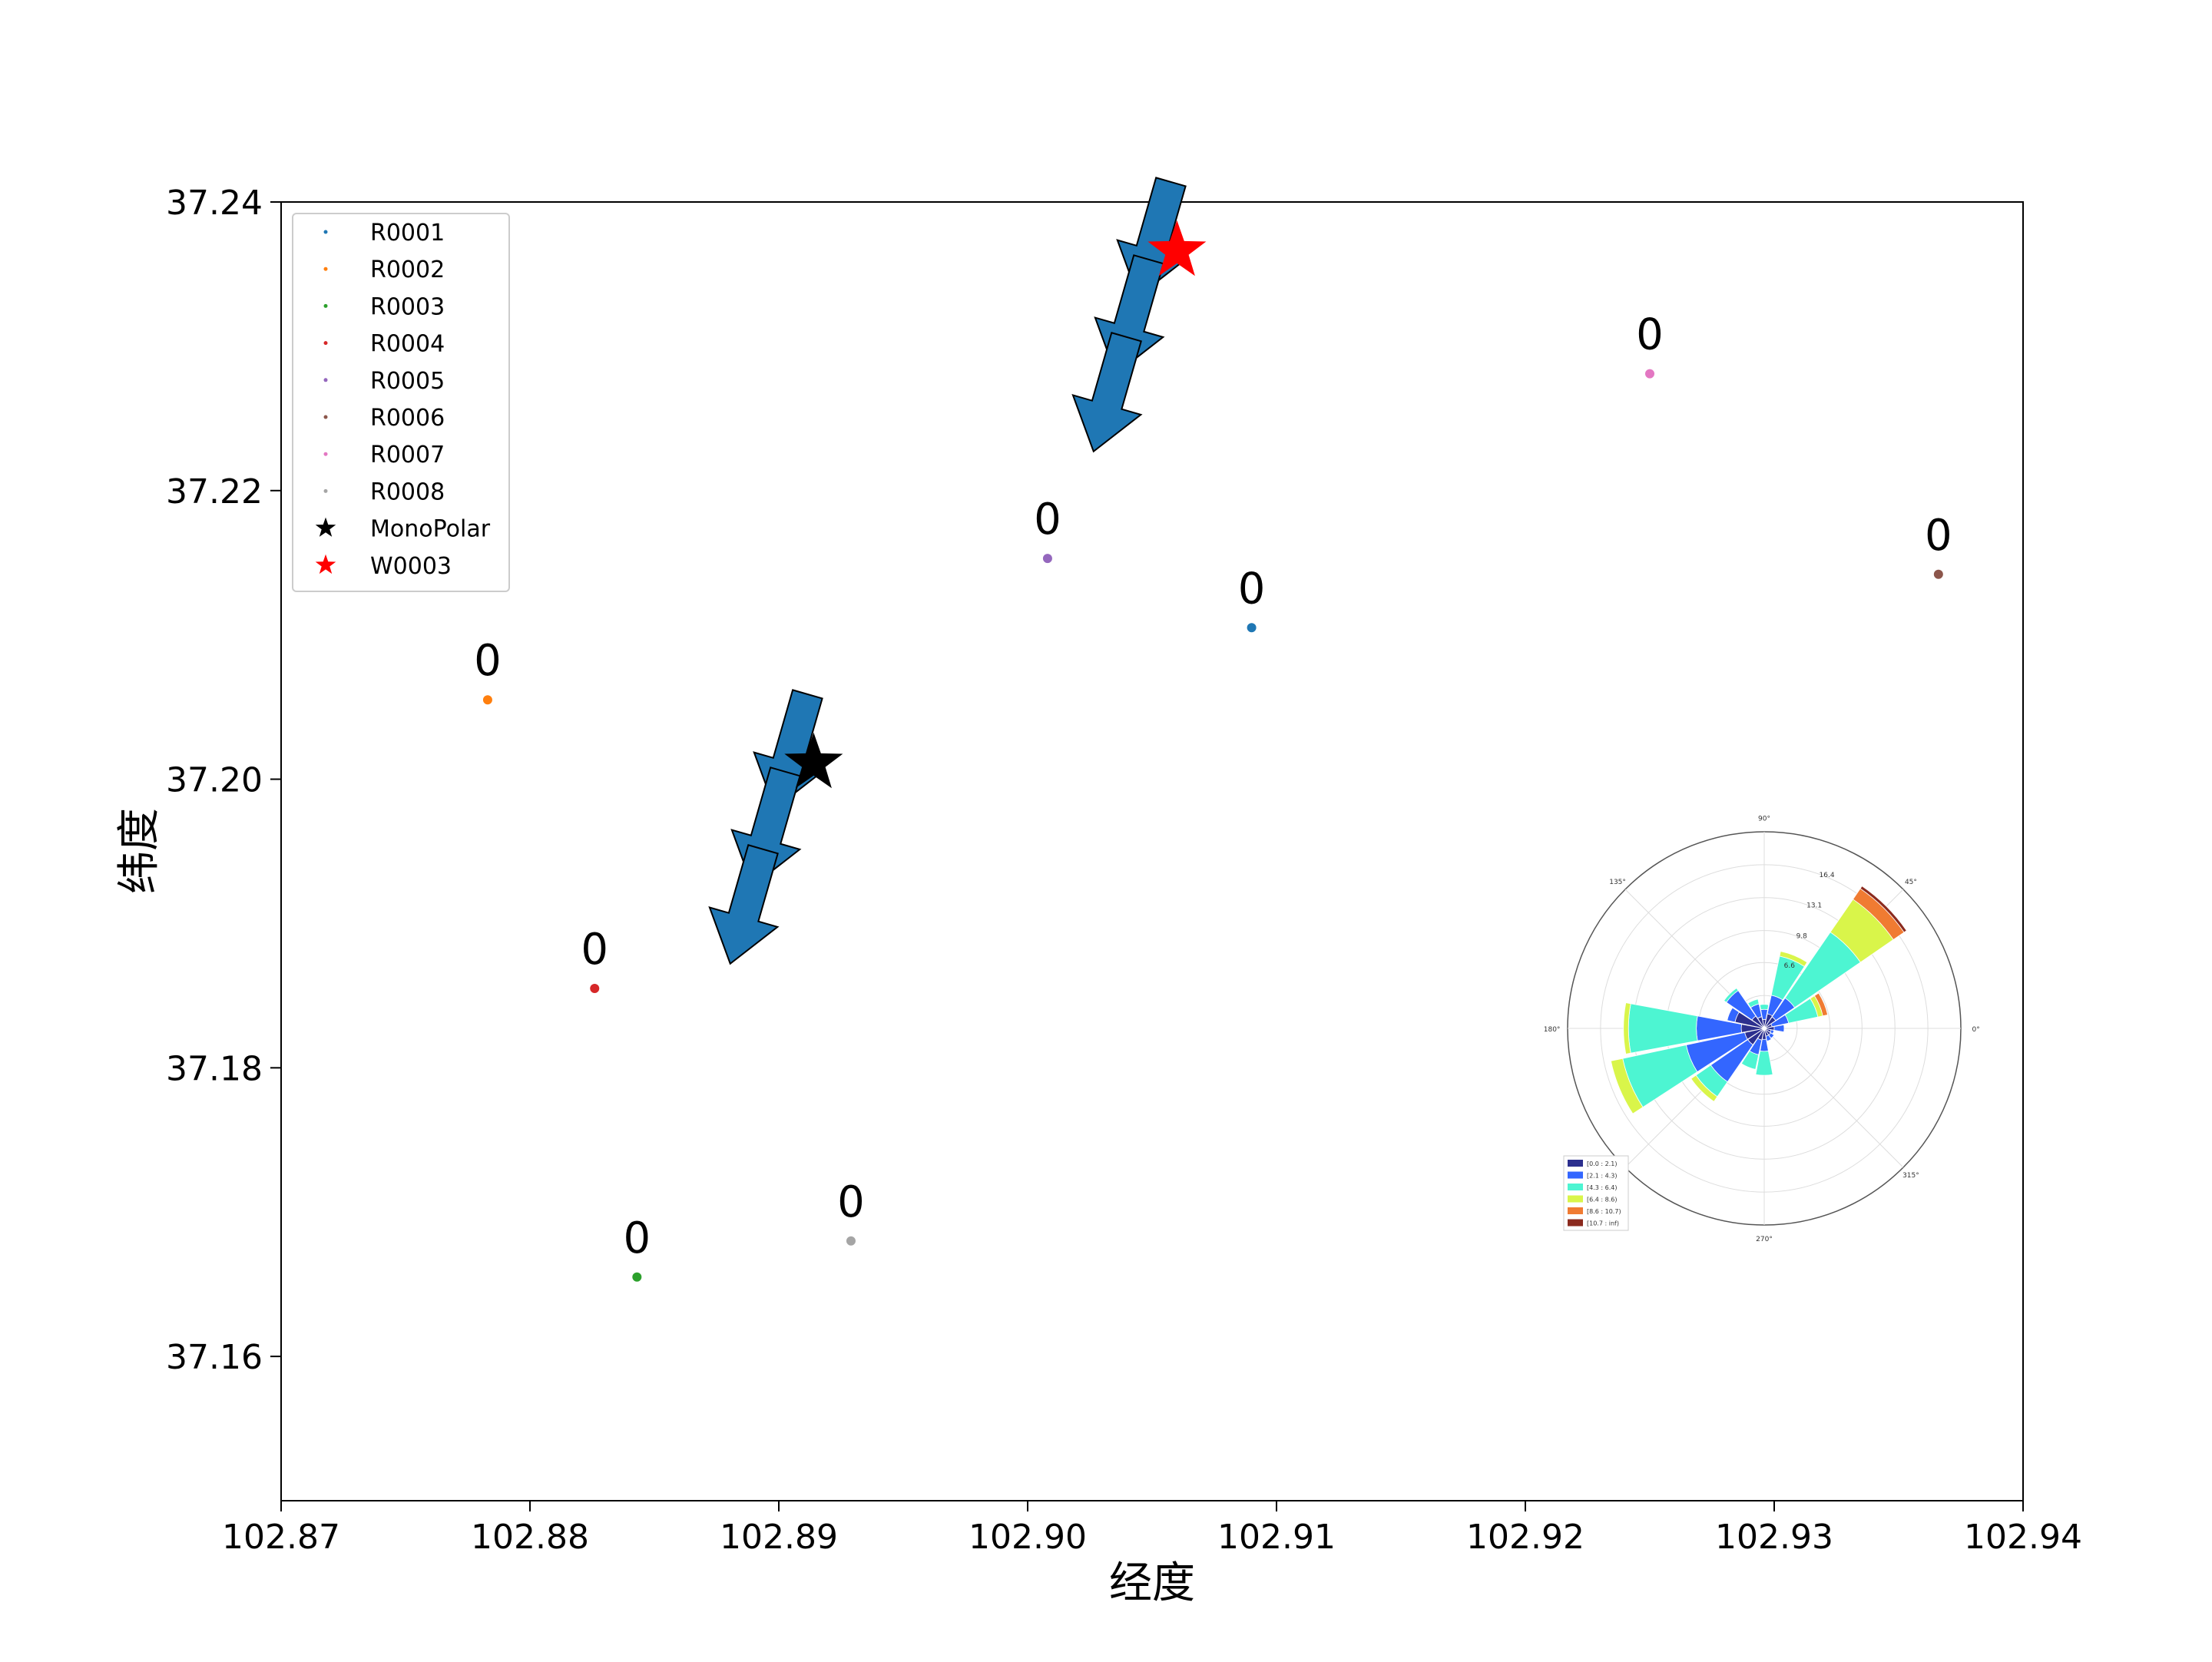 The width and height of the screenshot is (2212, 1662). Describe the element at coordinates (281, 1537) in the screenshot. I see `x-tick-label: 102.87` at that location.